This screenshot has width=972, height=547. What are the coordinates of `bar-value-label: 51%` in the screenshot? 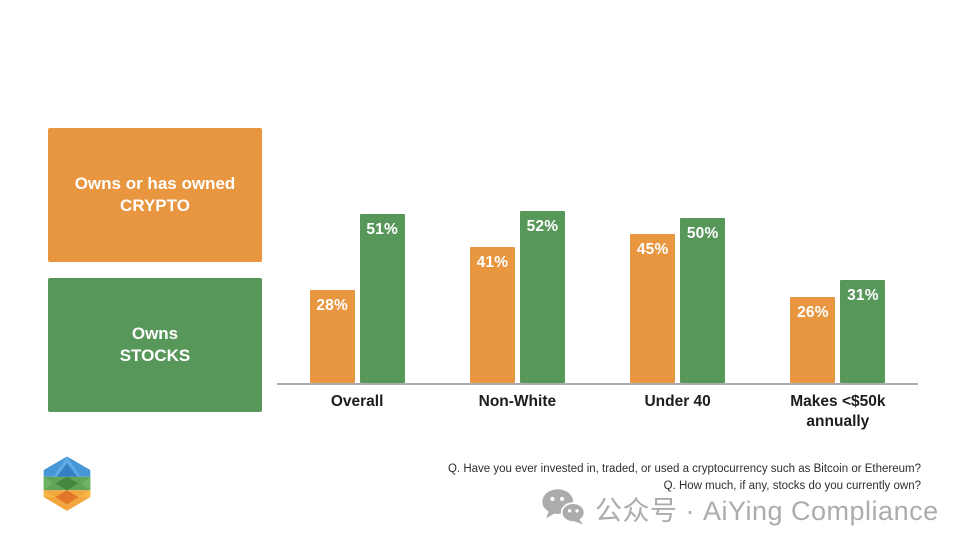 It's located at (382, 230).